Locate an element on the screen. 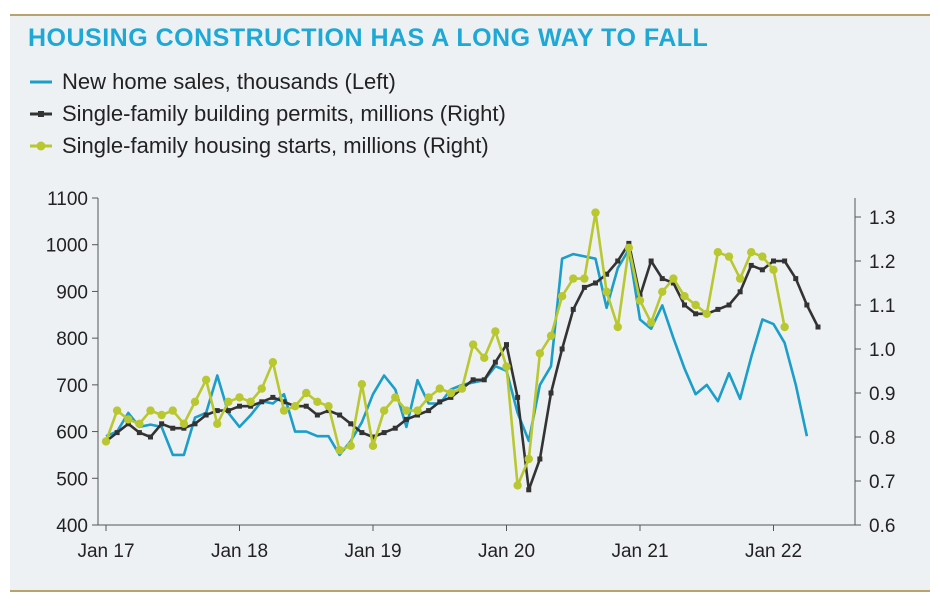 This screenshot has height=608, width=940. x-tick-label: Jan 17 is located at coordinates (105, 551).